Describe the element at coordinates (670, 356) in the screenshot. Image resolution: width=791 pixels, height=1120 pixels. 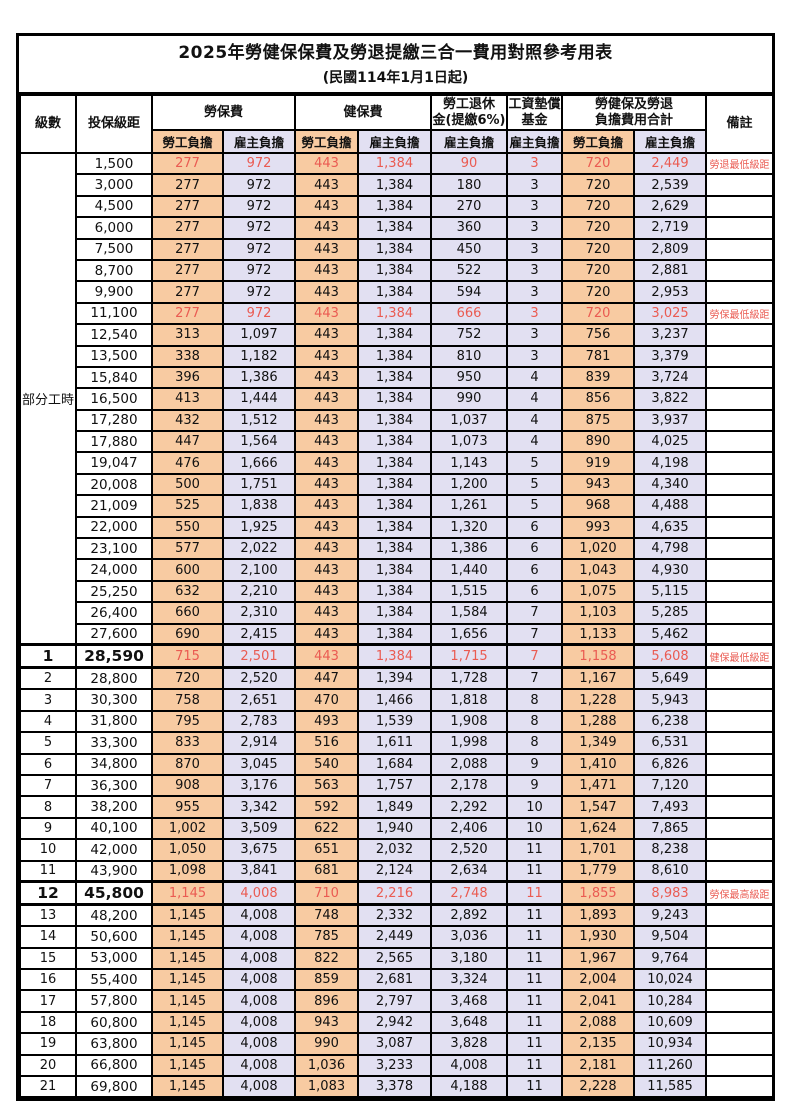
I see `cell-total-employer: 3,379` at that location.